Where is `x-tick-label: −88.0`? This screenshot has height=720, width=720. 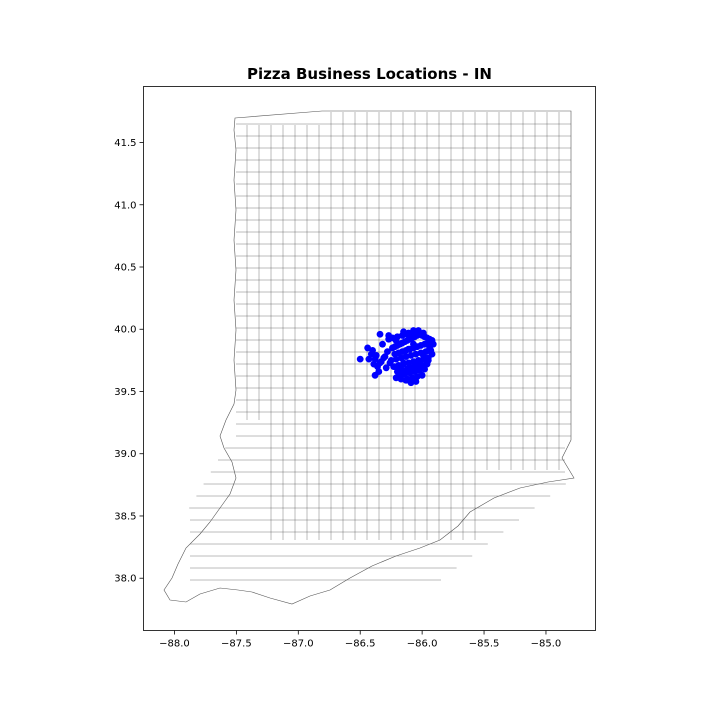 x-tick-label: −88.0 is located at coordinates (174, 644).